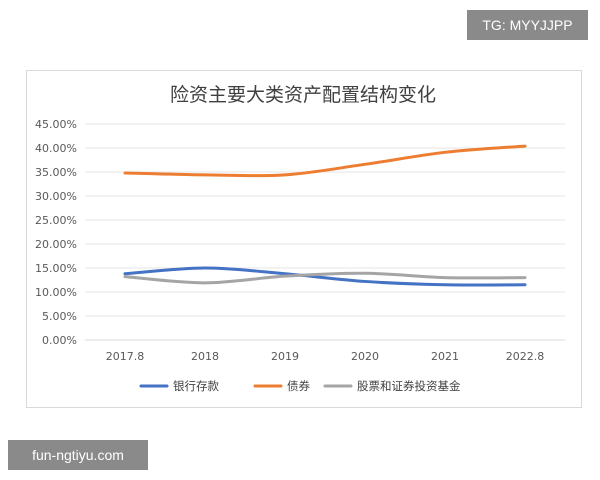  What do you see at coordinates (56, 148) in the screenshot?
I see `y-tick-label: 40.00%` at bounding box center [56, 148].